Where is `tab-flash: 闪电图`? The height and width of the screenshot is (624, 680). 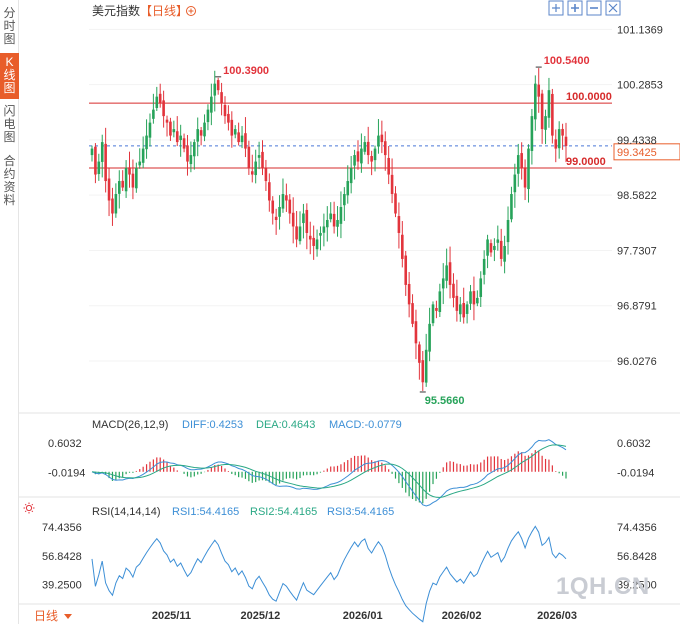
tab-flash: 闪电图 is located at coordinates (9, 124).